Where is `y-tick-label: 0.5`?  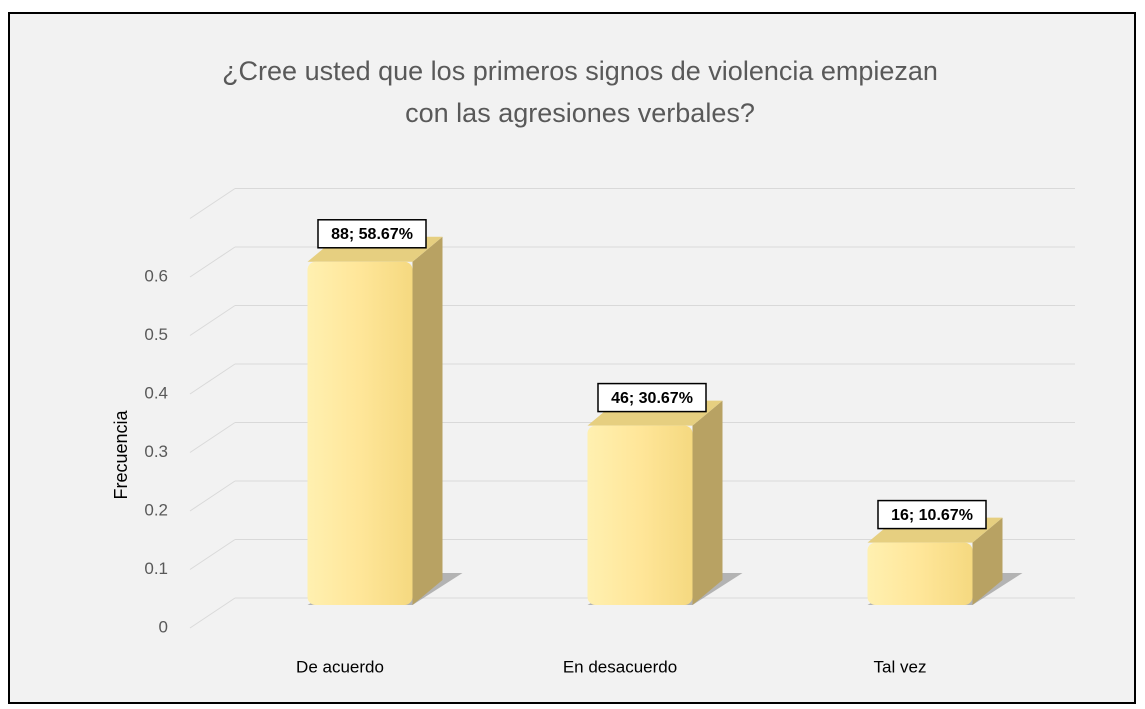 y-tick-label: 0.5 is located at coordinates (156, 334).